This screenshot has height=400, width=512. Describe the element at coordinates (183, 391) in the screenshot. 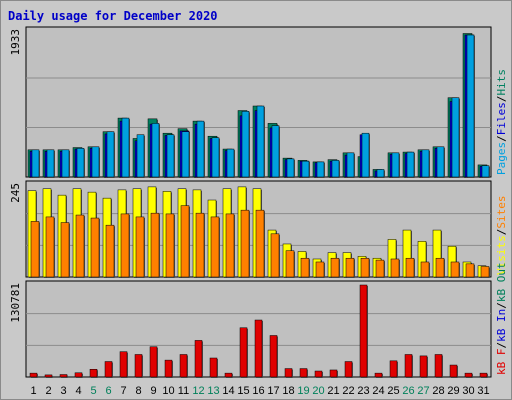

I see `day-tick-label: 11` at that location.